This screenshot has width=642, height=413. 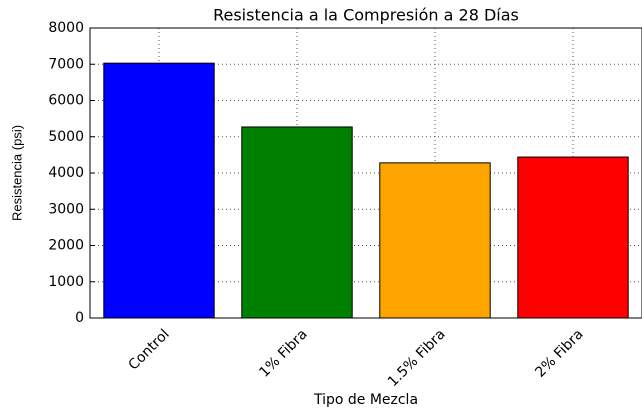 I want to click on x-tick-label: 2% Fibra, so click(x=559, y=353).